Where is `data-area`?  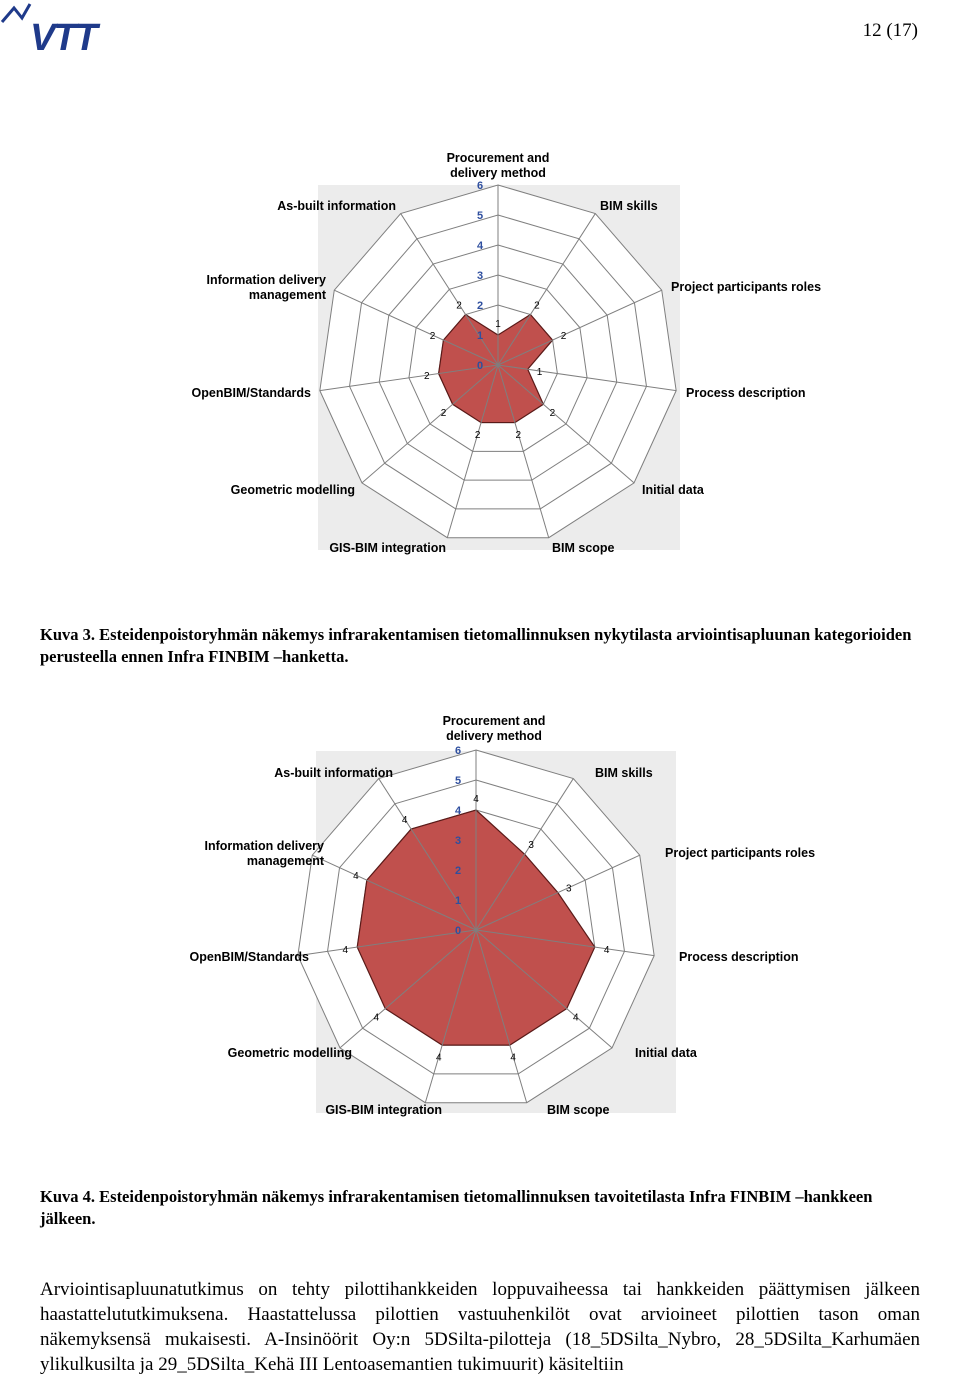
data-area is located at coordinates (495, 368).